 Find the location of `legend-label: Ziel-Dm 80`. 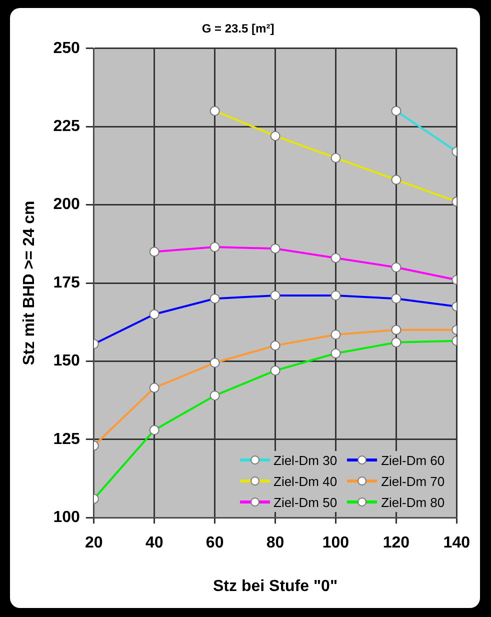

legend-label: Ziel-Dm 80 is located at coordinates (413, 502).